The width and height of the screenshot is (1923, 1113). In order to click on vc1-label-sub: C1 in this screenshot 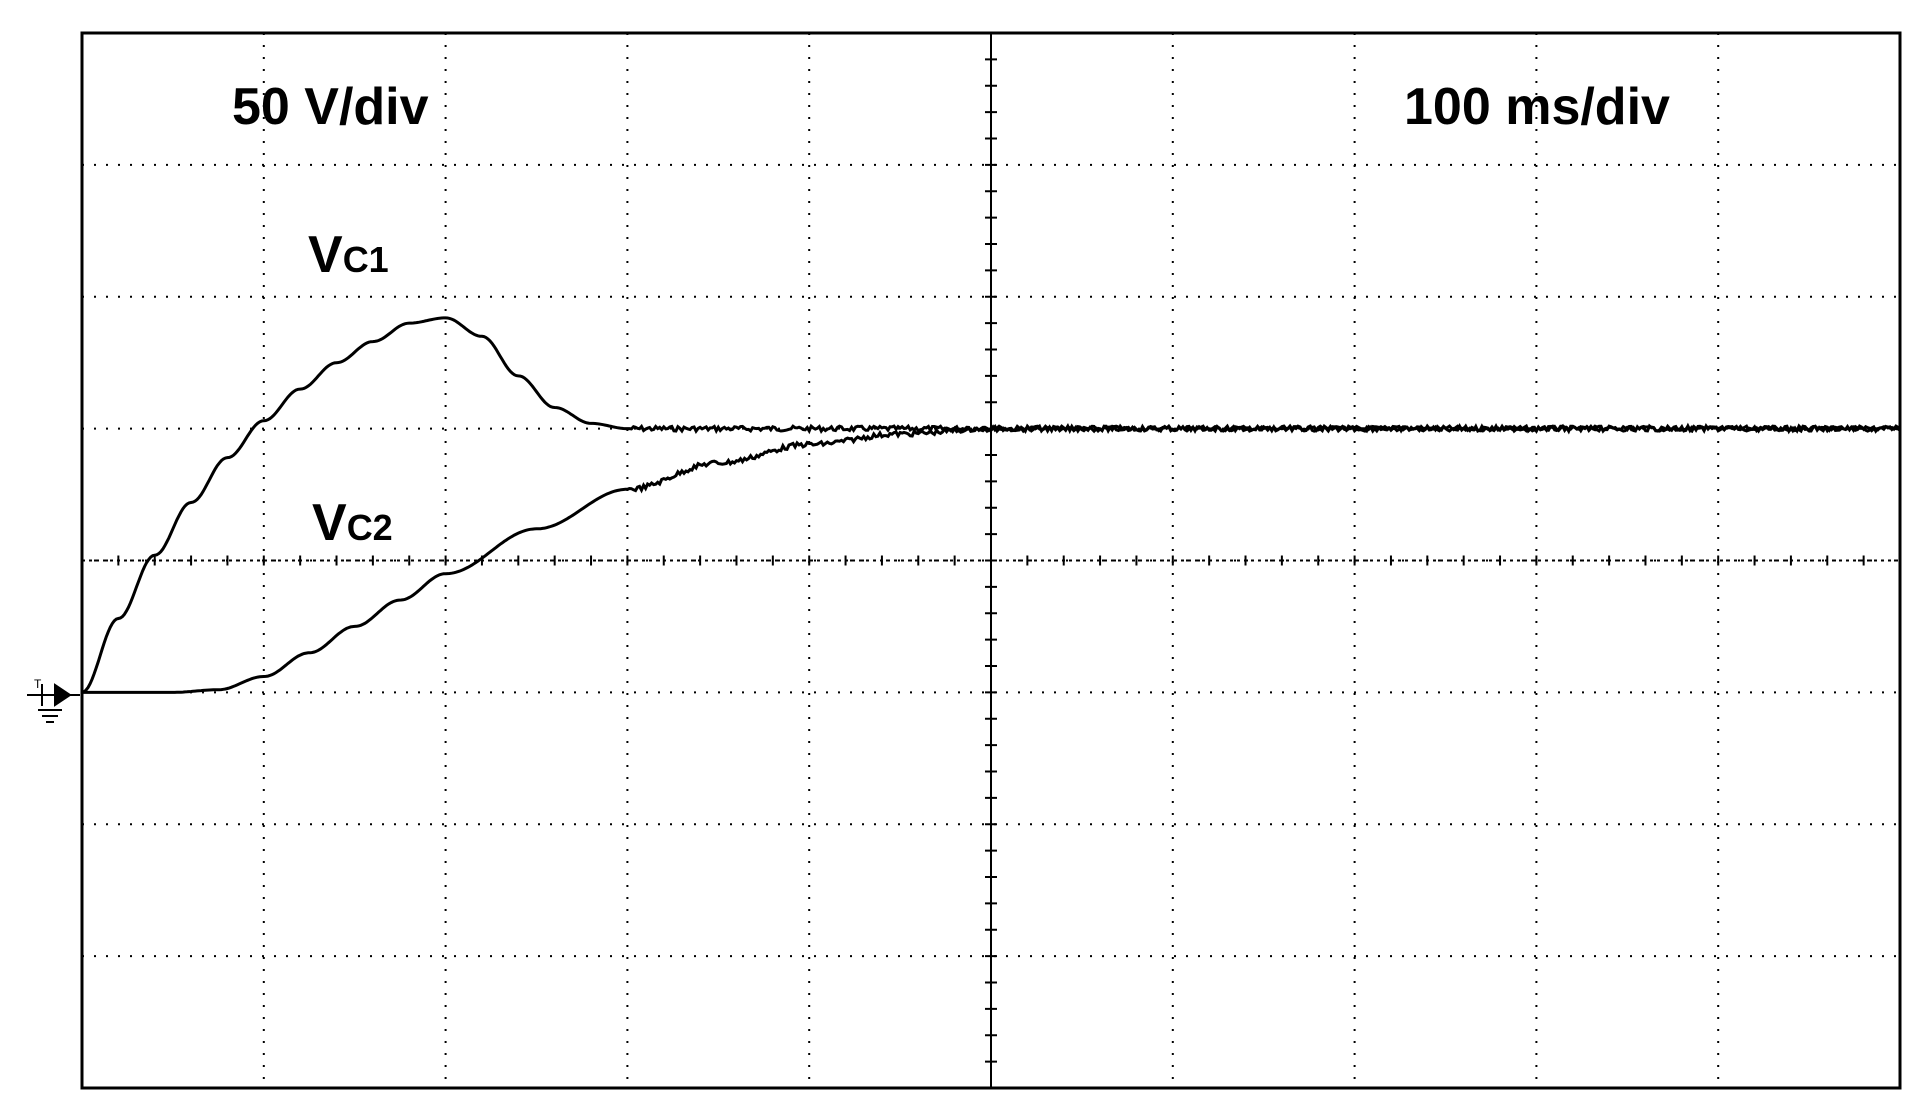, I will do `click(366, 259)`.